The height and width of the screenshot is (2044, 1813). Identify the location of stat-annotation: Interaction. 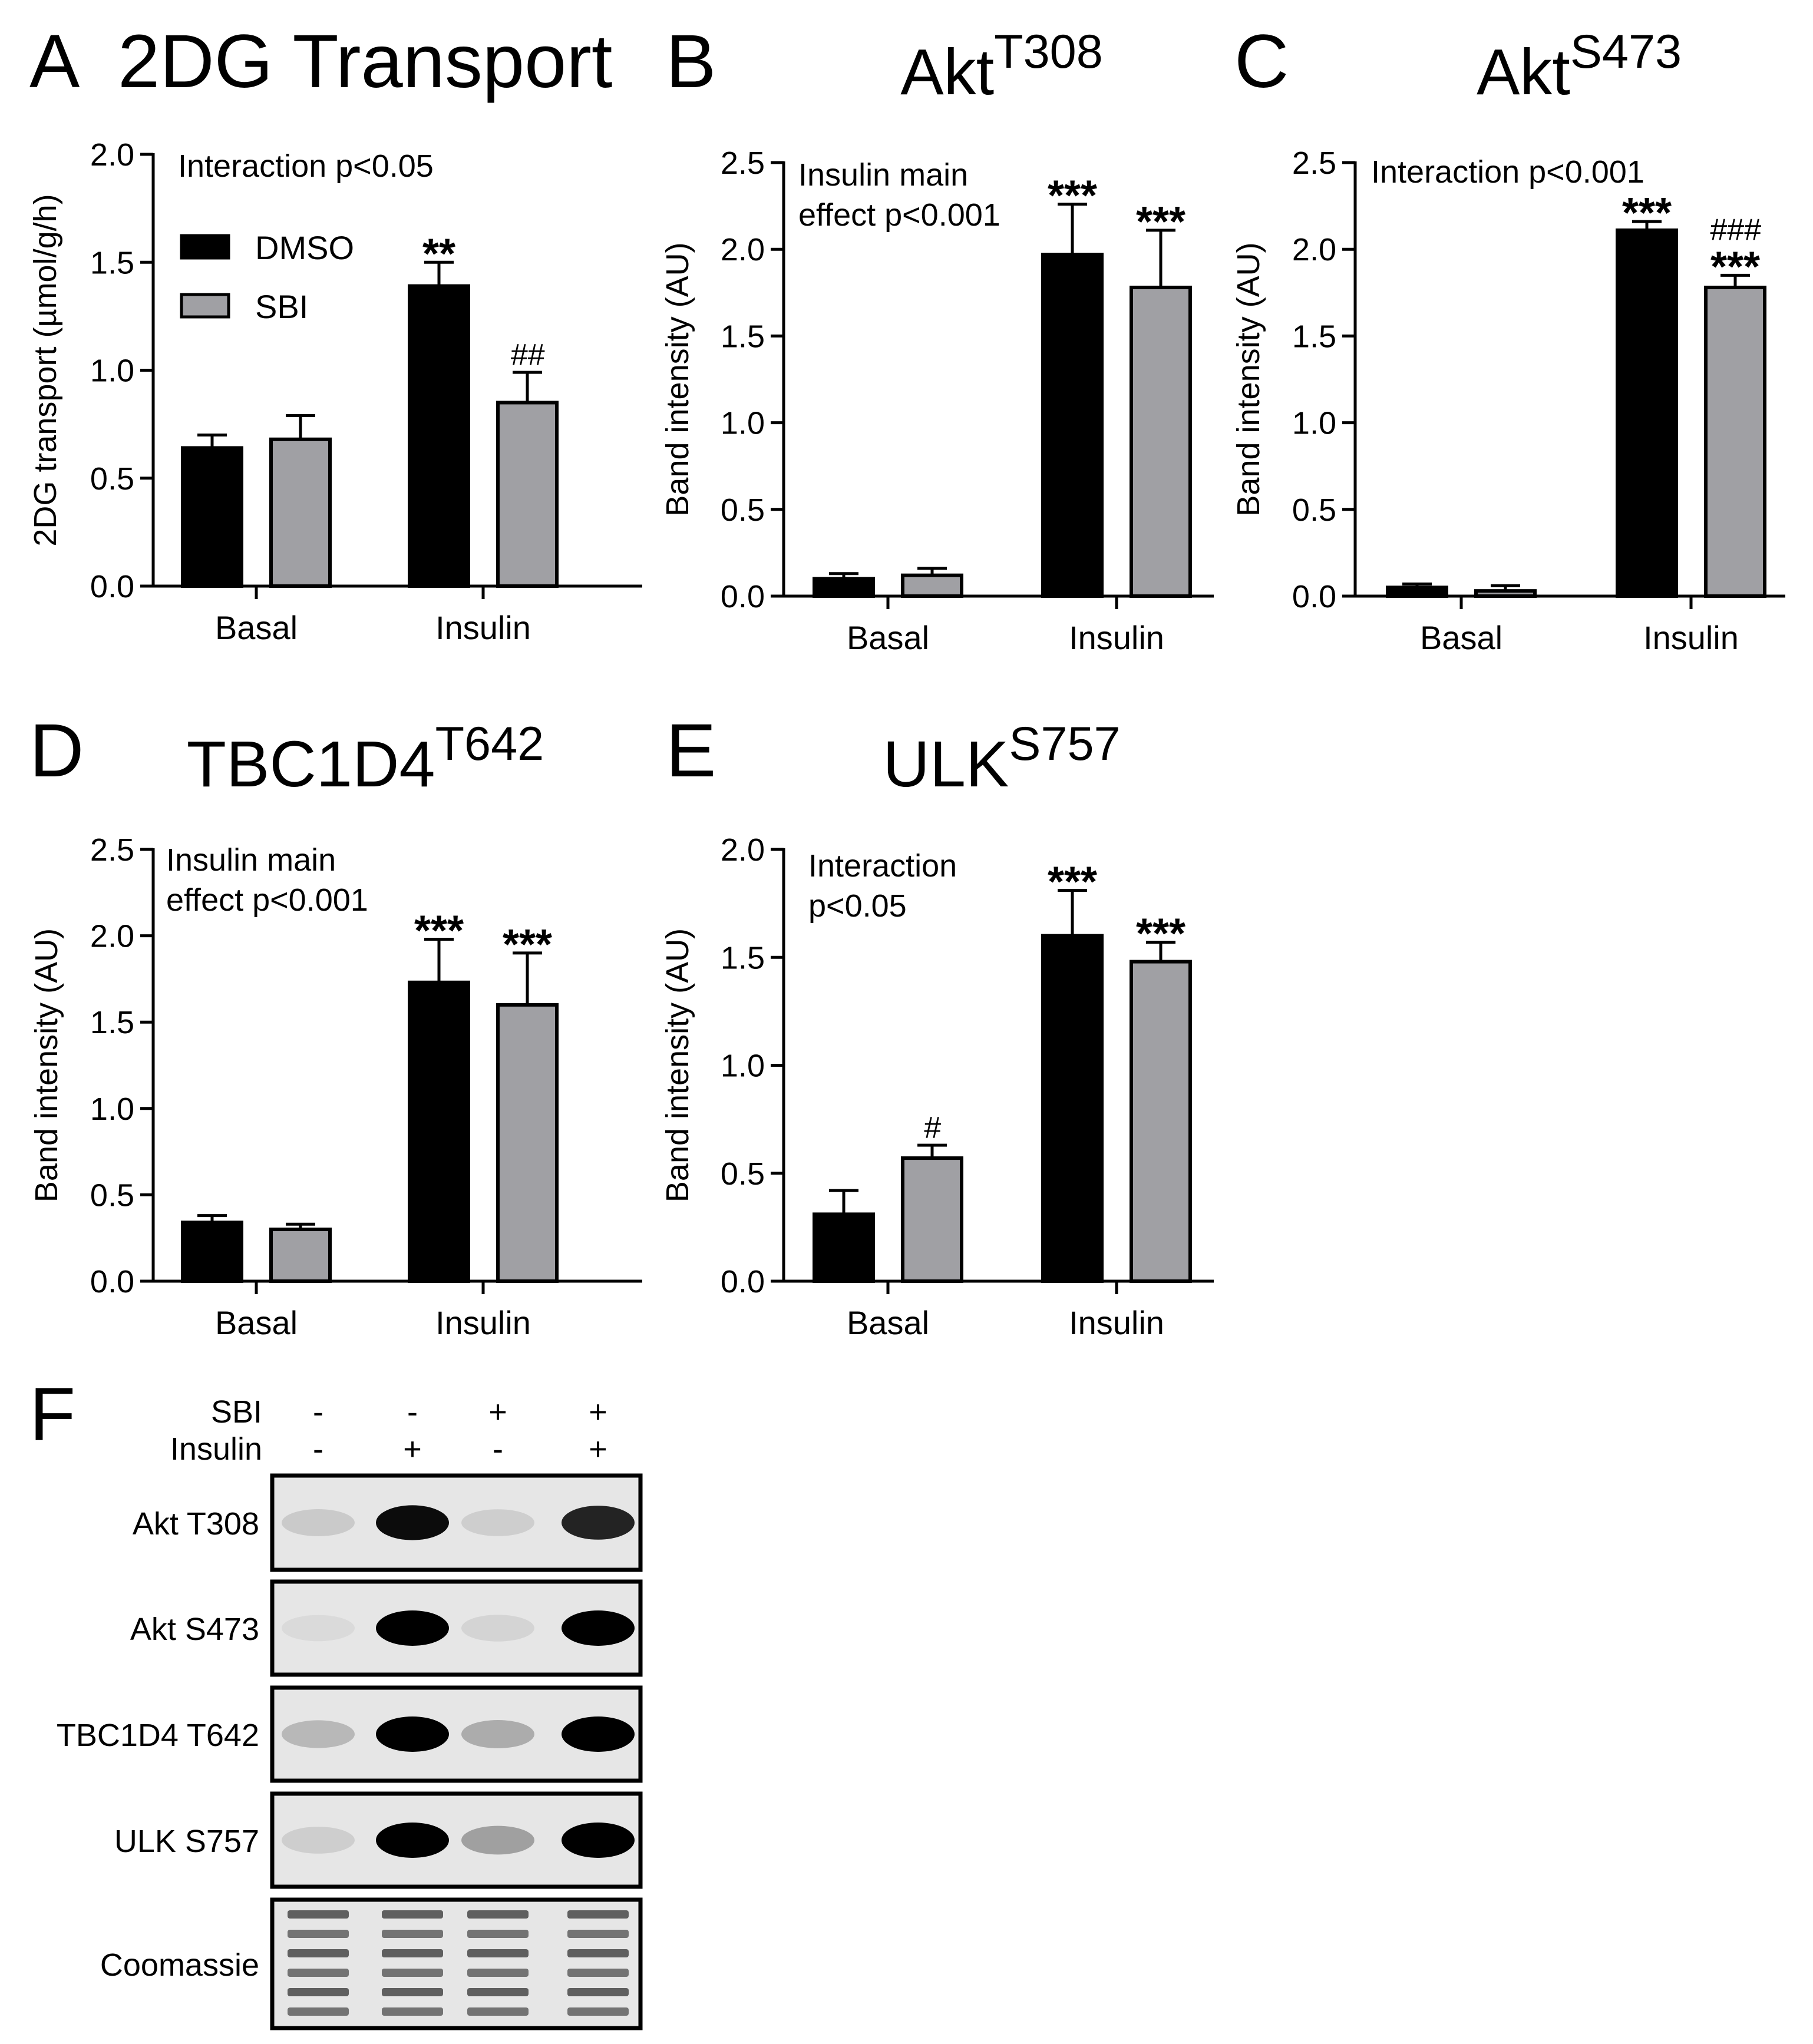
(882, 866).